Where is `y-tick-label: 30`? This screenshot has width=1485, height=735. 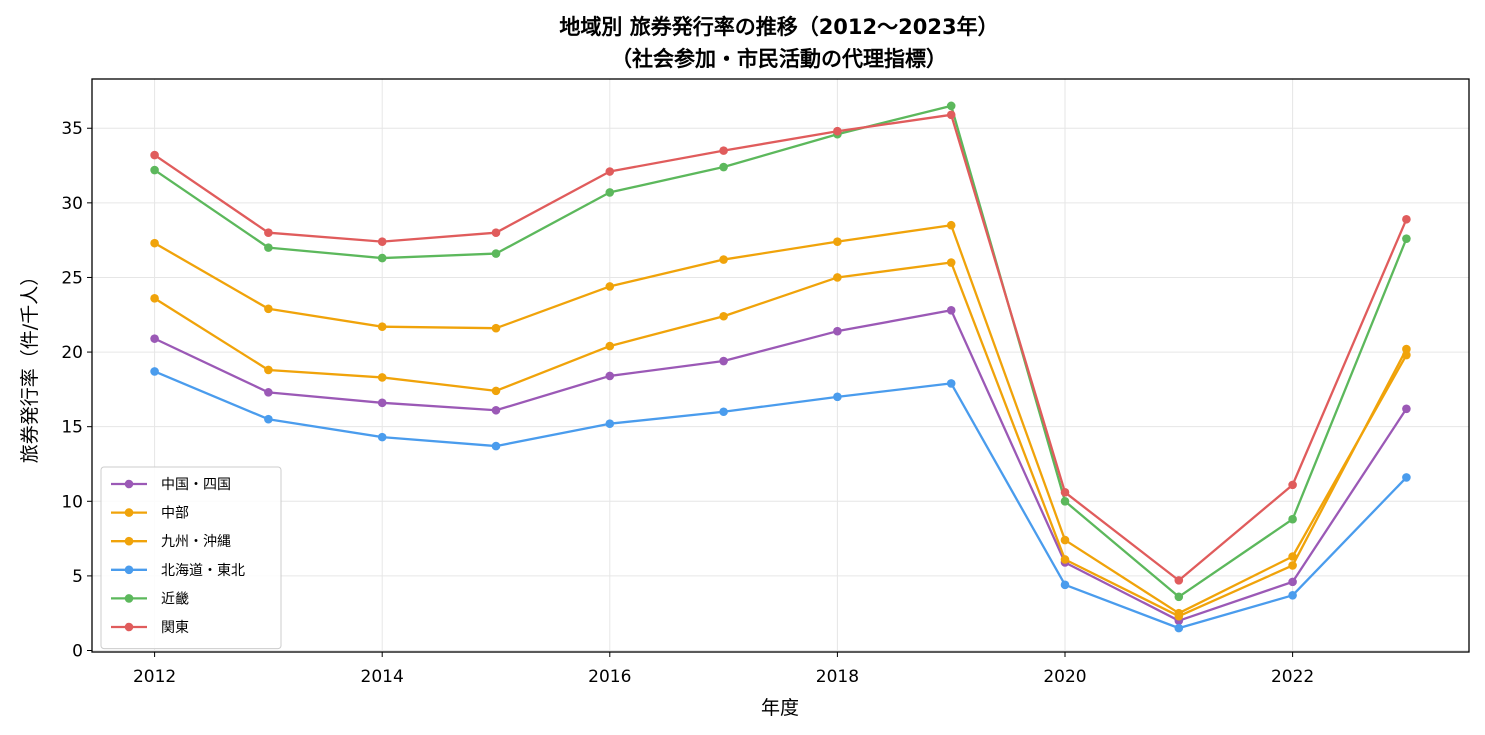 y-tick-label: 30 is located at coordinates (72, 204).